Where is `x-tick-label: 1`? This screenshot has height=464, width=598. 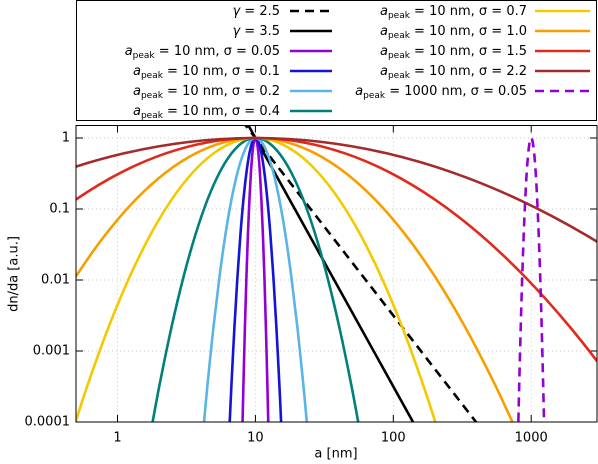 x-tick-label: 1 is located at coordinates (117, 438).